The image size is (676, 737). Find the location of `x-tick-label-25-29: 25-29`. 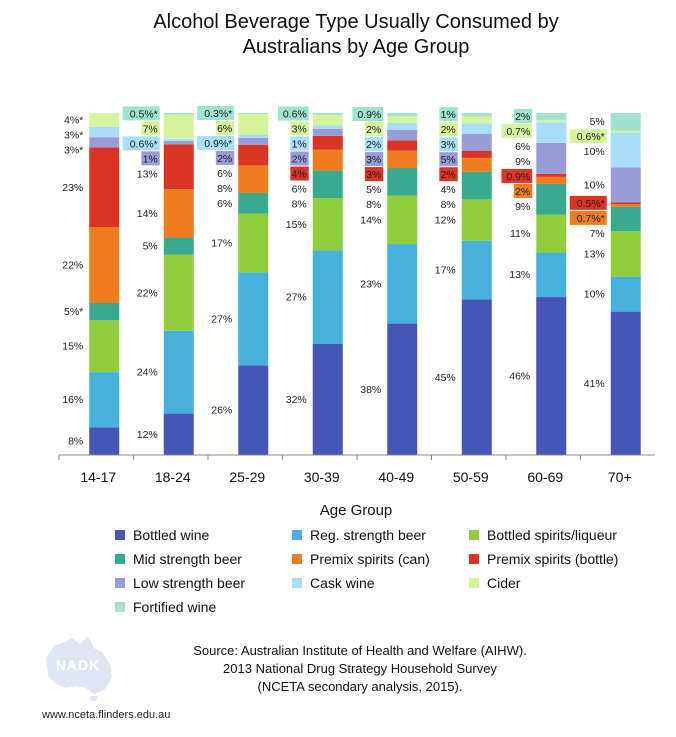

x-tick-label-25-29: 25-29 is located at coordinates (247, 477).